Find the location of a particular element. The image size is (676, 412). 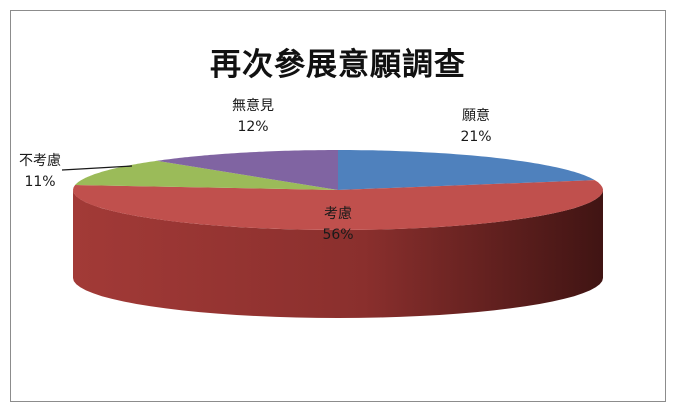

data-value-slice-1: 56% is located at coordinates (337, 235).